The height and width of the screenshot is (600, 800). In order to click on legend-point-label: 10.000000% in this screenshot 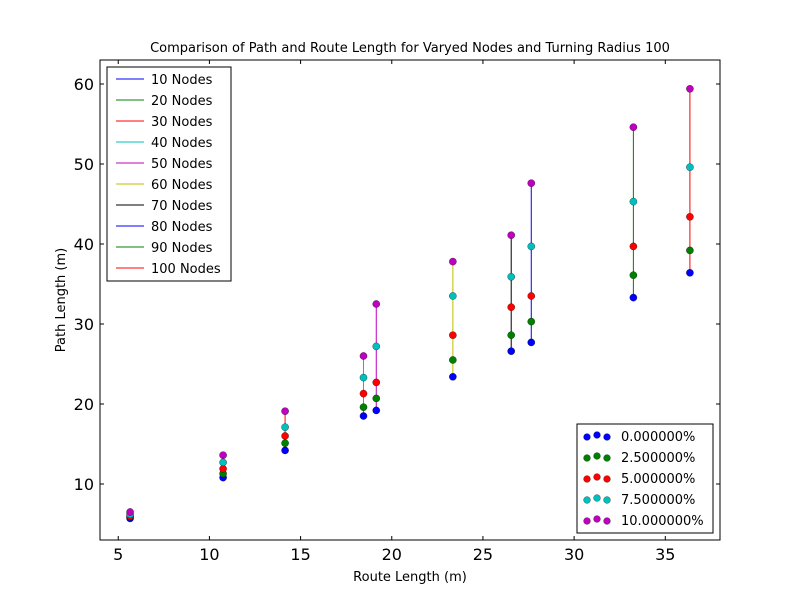, I will do `click(662, 521)`.